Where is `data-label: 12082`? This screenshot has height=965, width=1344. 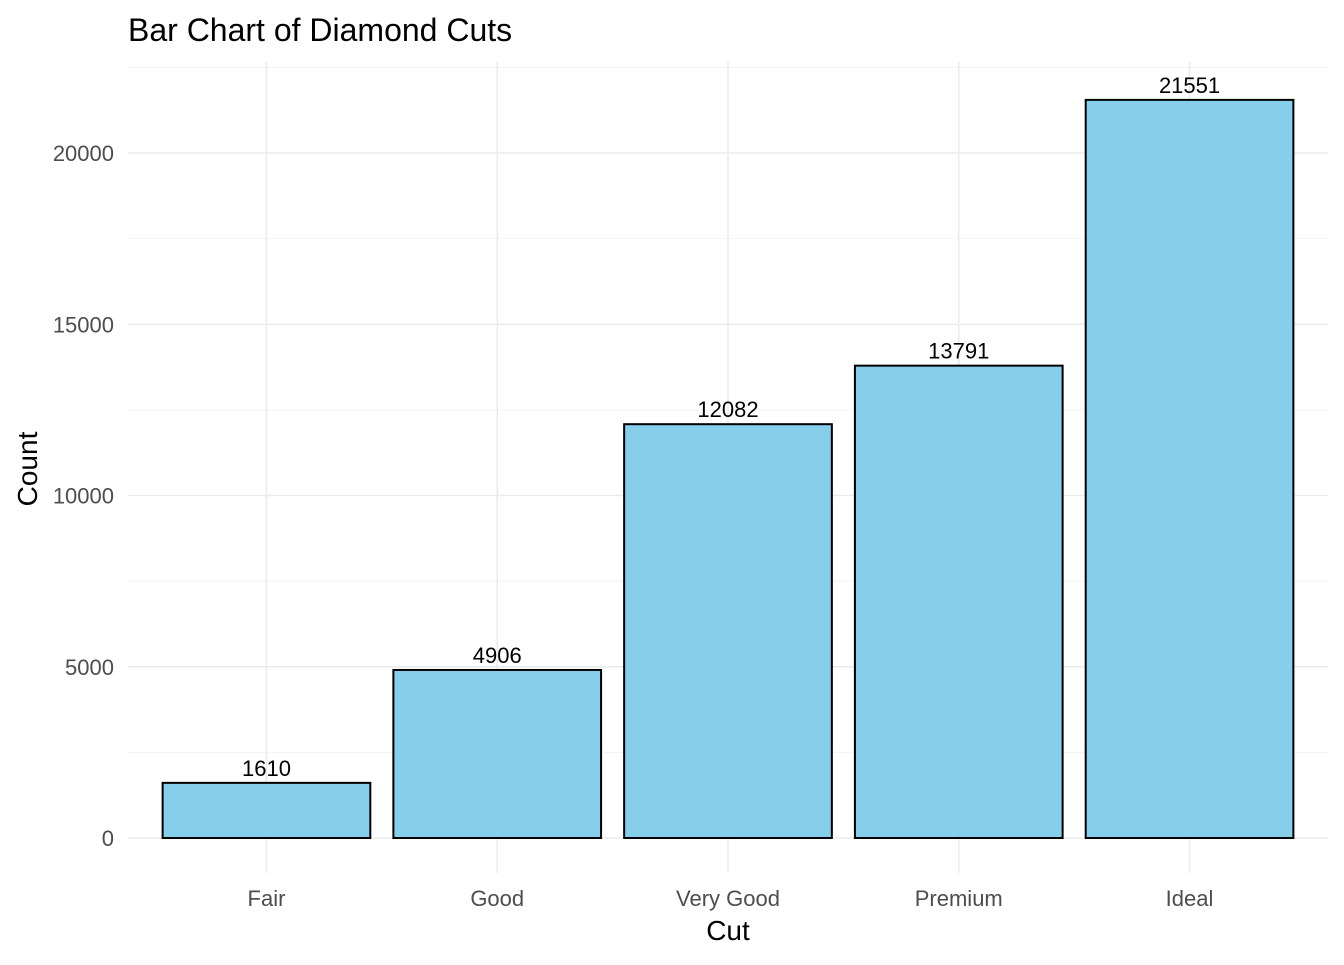
data-label: 12082 is located at coordinates (727, 409).